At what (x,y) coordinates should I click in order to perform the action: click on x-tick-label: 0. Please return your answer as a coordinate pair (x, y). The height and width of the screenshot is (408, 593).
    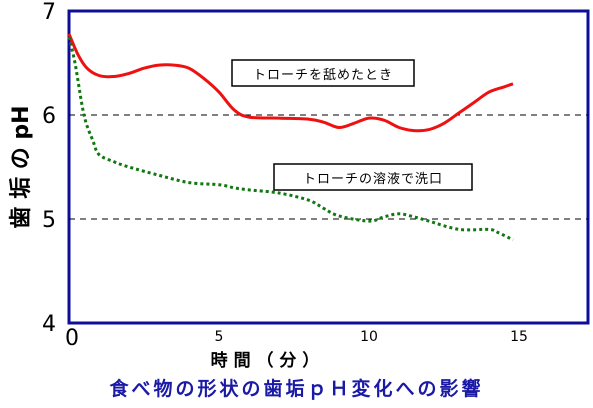
    Looking at the image, I should click on (72, 338).